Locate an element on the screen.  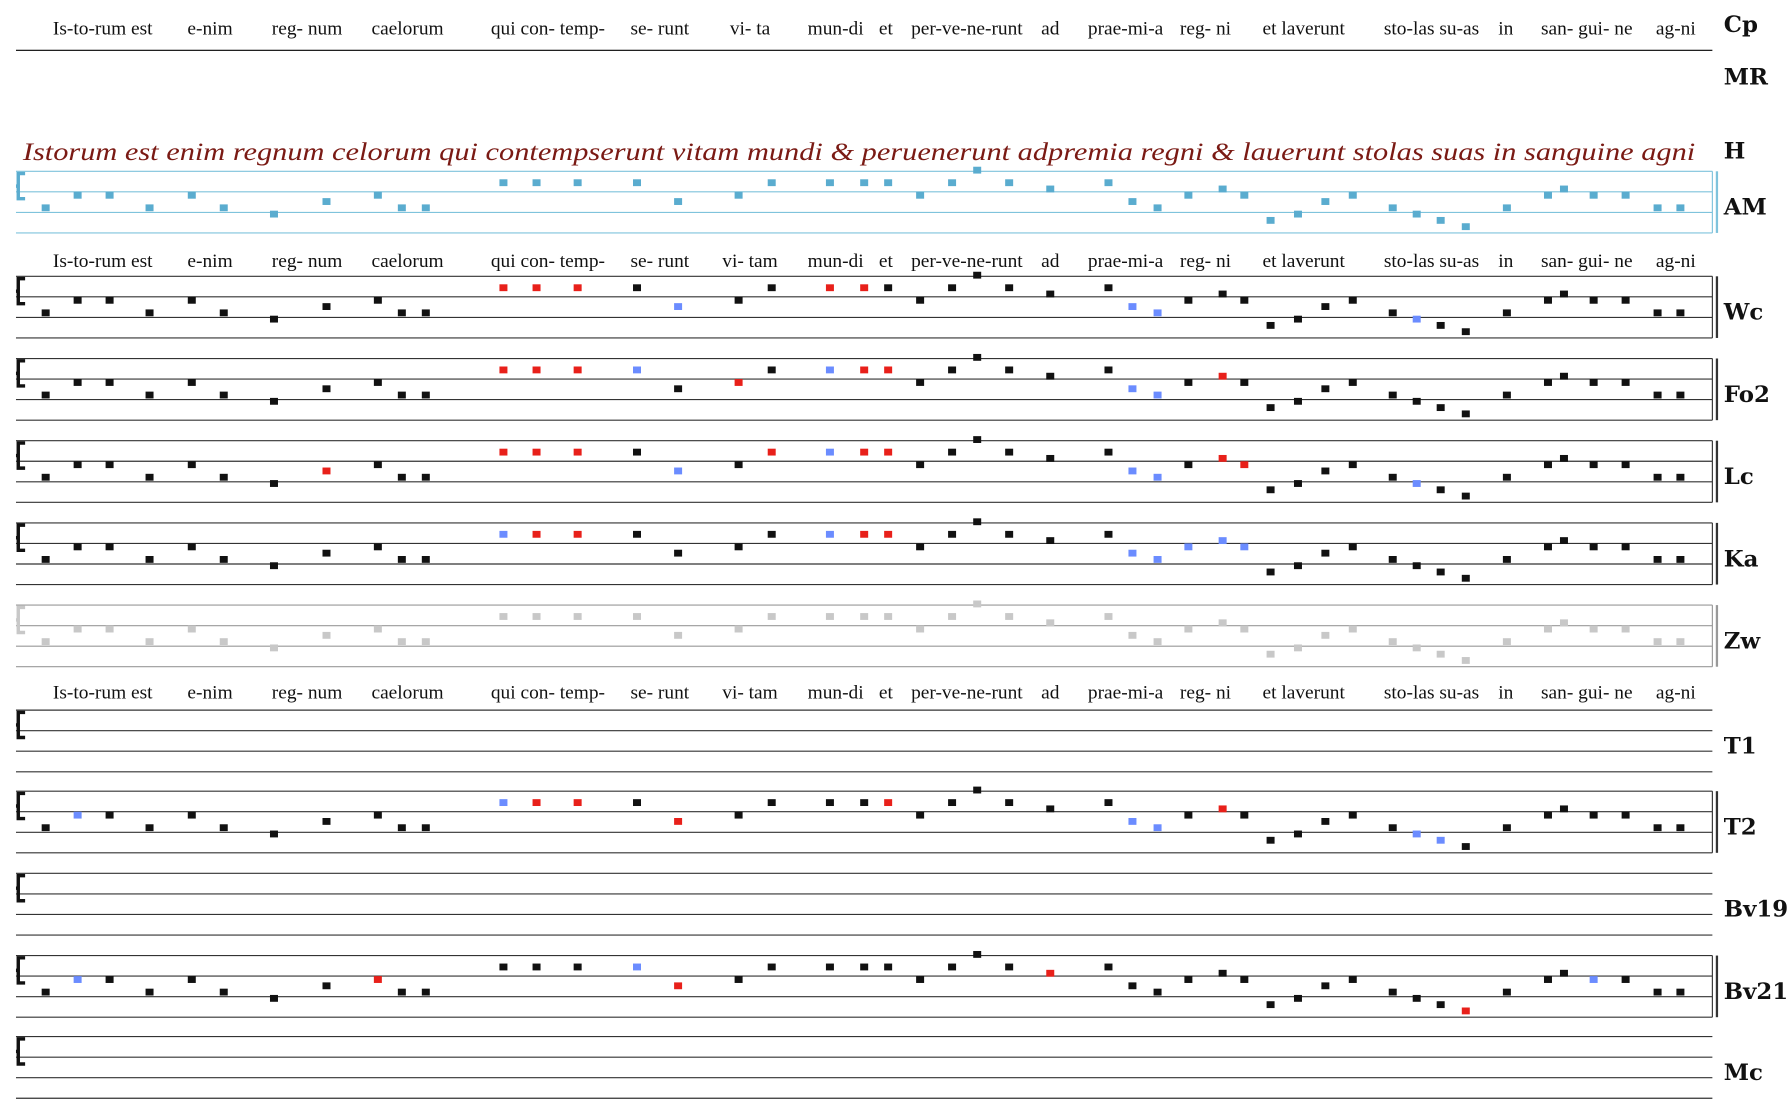
syllable: Is-to-rum est is located at coordinates (103, 693).